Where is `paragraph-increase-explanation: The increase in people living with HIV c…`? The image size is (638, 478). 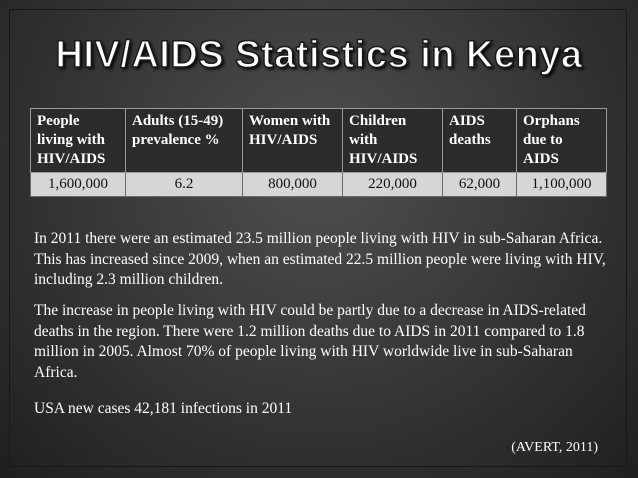
paragraph-increase-explanation: The increase in people living with HIV c… is located at coordinates (310, 341).